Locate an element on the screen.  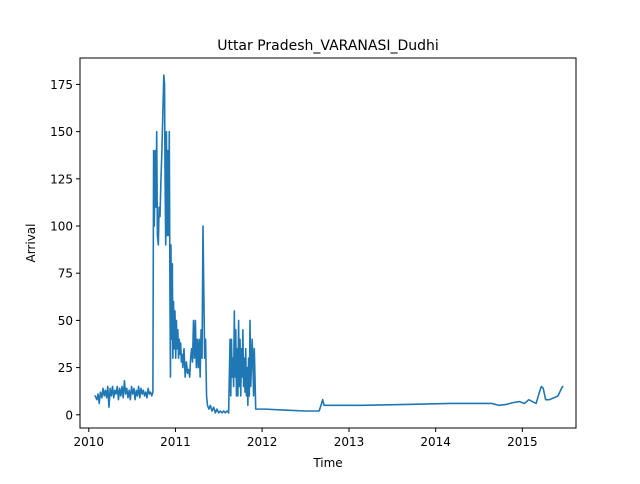
y-tick-label: 75 is located at coordinates (65, 274).